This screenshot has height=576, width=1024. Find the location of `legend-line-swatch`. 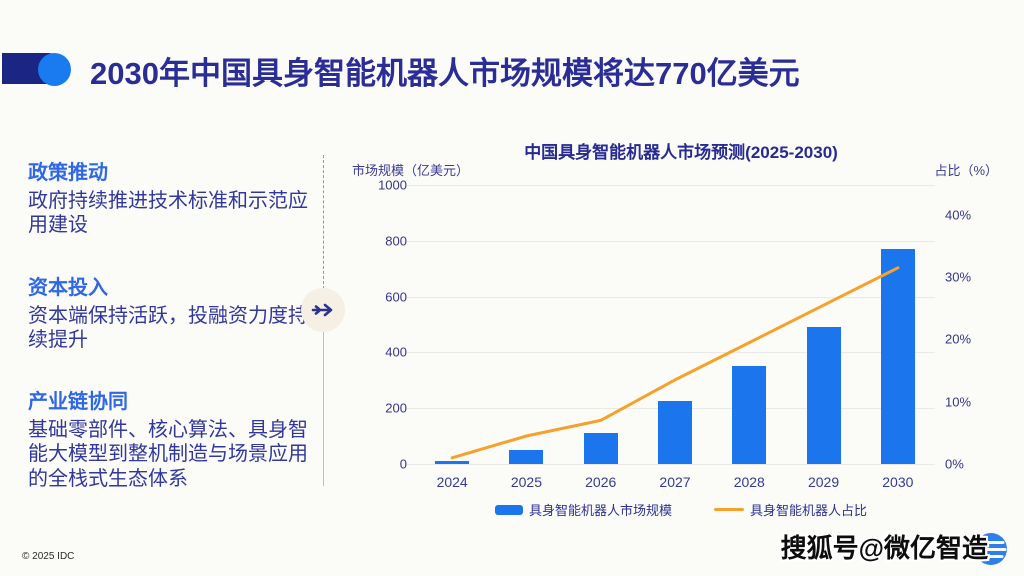

legend-line-swatch is located at coordinates (729, 509).